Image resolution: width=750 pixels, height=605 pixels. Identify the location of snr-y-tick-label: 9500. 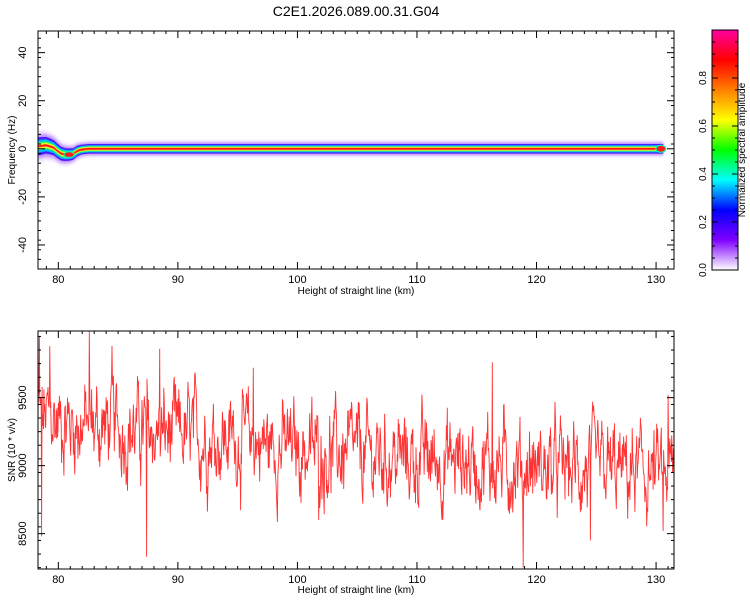
(23, 397).